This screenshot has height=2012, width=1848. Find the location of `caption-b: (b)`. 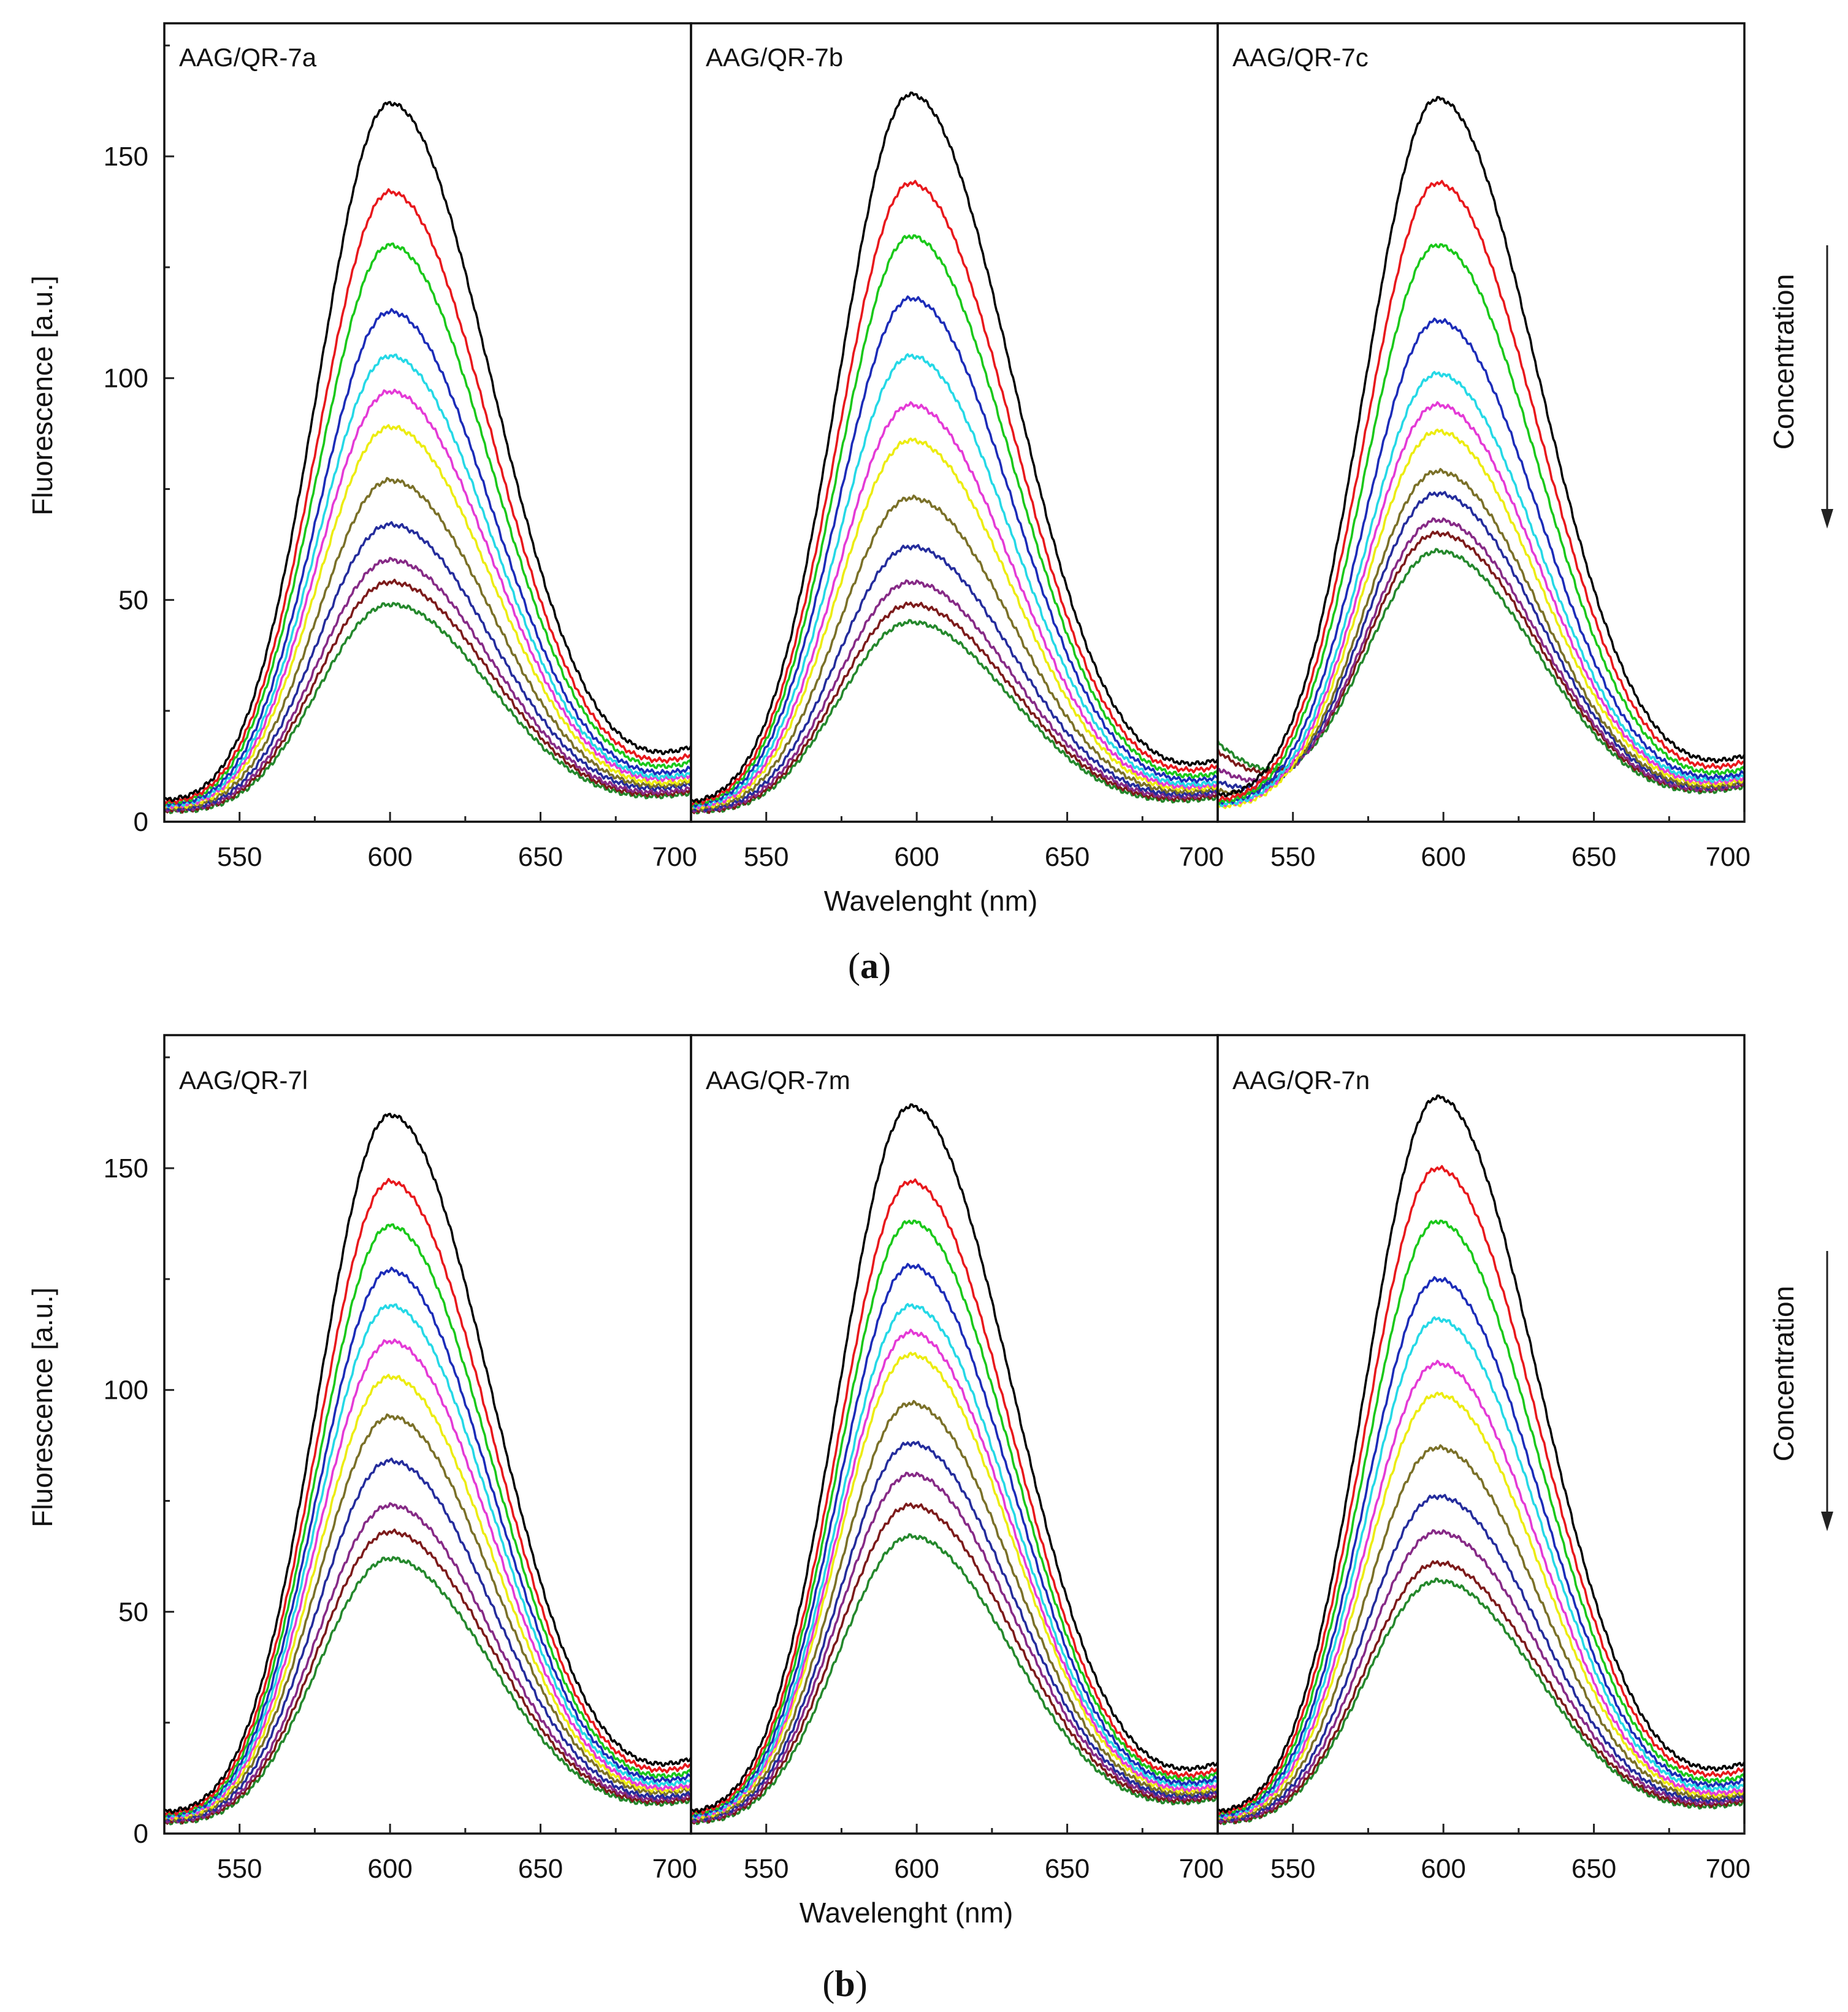

caption-b: (b) is located at coordinates (845, 1984).